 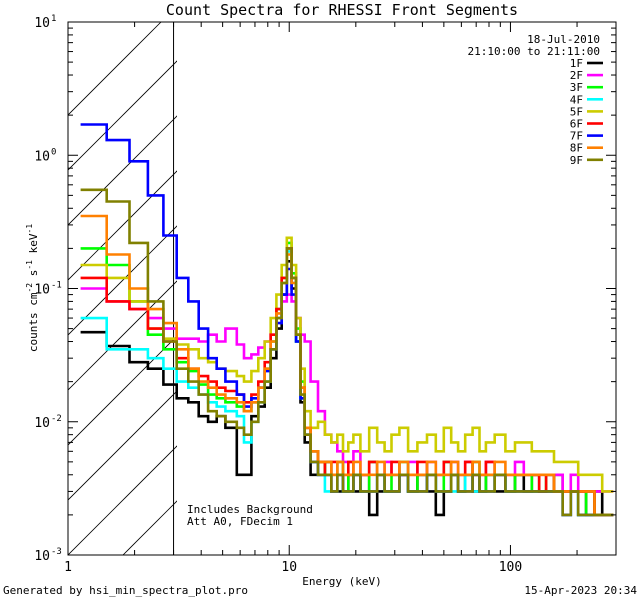 I want to click on y-axis-label: counts cm-2 s-1 keV-1, so click(x=32, y=288).